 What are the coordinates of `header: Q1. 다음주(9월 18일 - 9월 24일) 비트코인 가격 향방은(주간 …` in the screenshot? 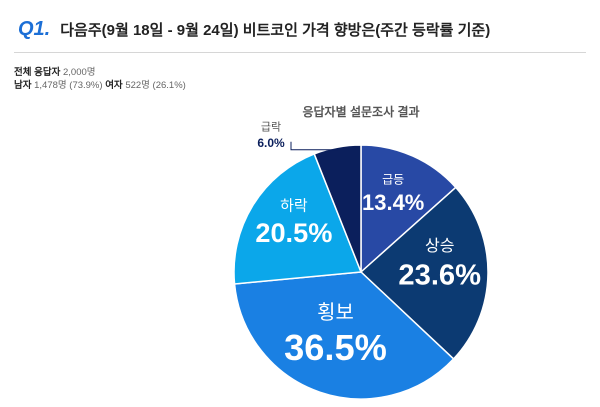 It's located at (254, 29).